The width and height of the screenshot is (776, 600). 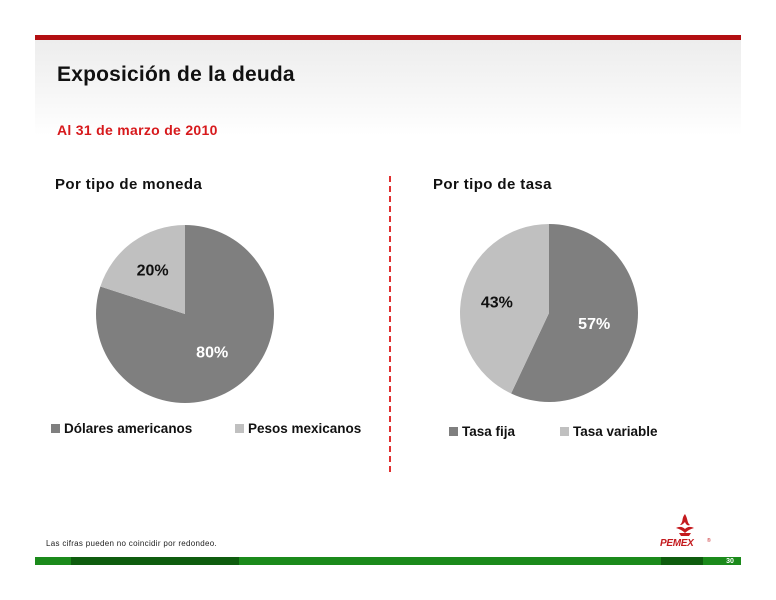 I want to click on logo-text: PEMEX, so click(x=677, y=543).